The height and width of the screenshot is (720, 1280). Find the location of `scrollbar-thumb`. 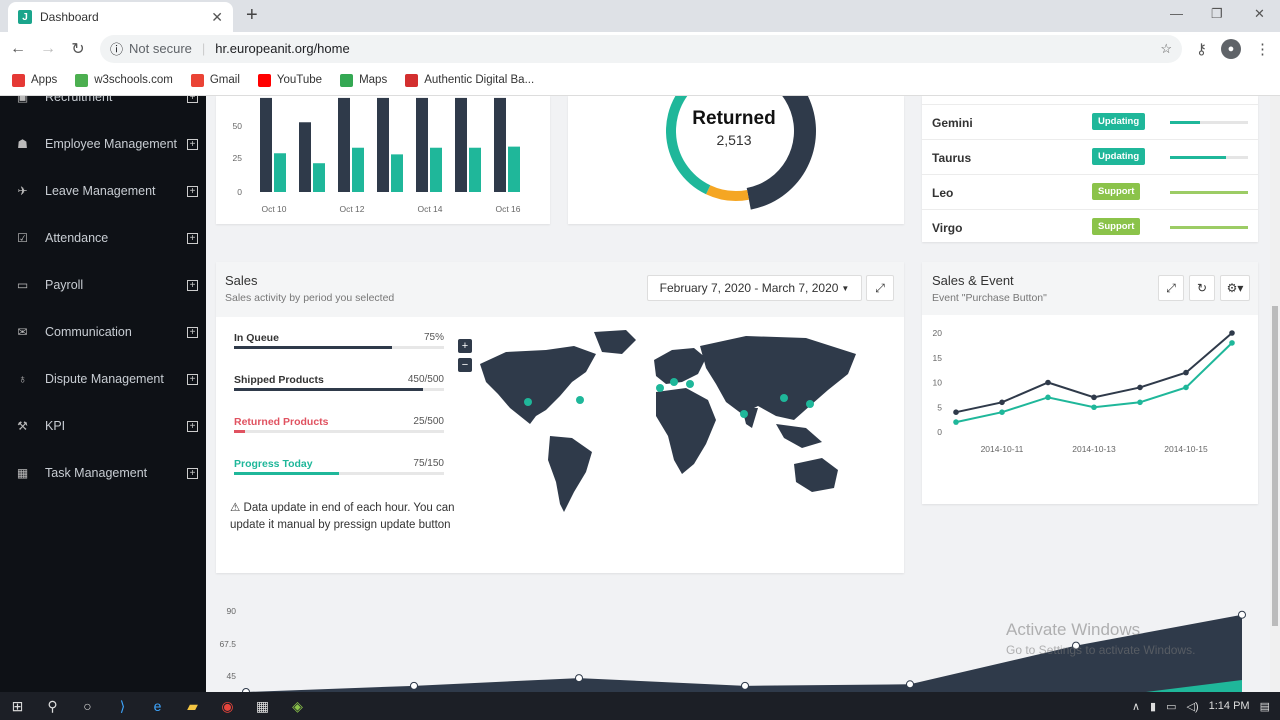

scrollbar-thumb is located at coordinates (1275, 466).